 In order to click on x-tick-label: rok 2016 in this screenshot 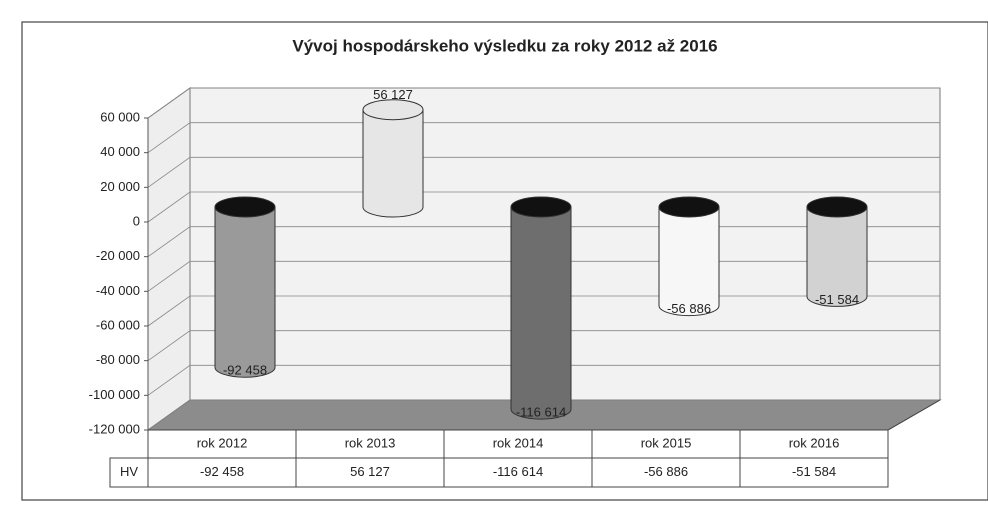, I will do `click(814, 442)`.